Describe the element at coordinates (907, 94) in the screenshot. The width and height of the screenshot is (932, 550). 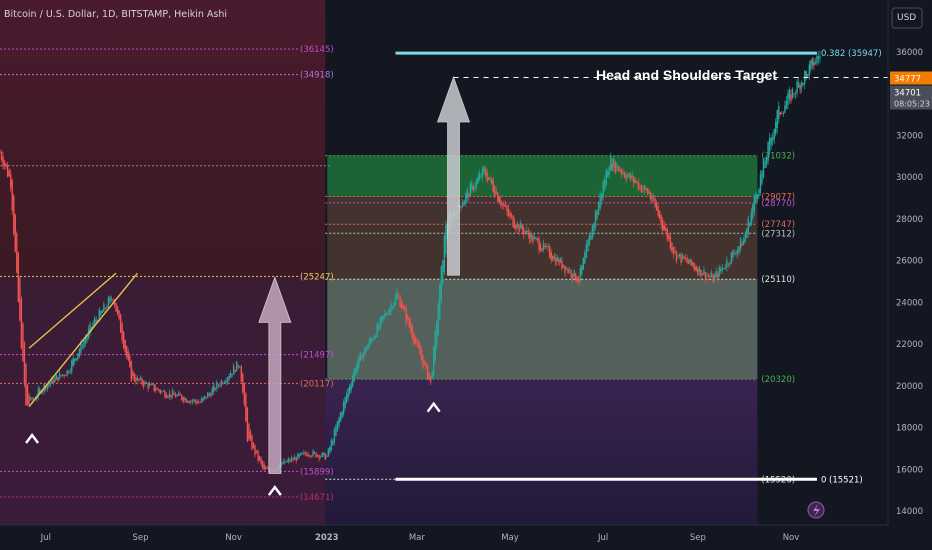
I see `close-price-value: 34701` at that location.